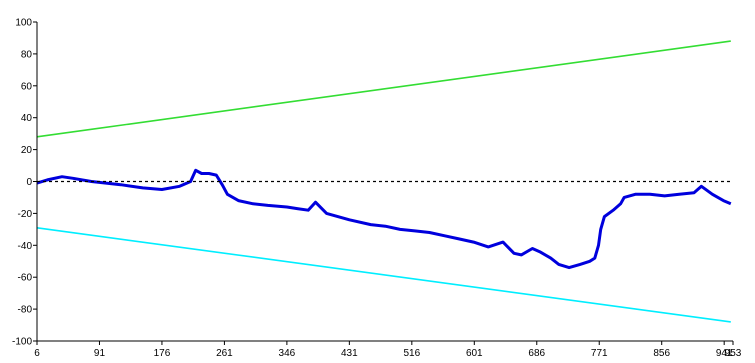 Image resolution: width=755 pixels, height=363 pixels. What do you see at coordinates (349, 353) in the screenshot?
I see `x-tick-label: 431` at bounding box center [349, 353].